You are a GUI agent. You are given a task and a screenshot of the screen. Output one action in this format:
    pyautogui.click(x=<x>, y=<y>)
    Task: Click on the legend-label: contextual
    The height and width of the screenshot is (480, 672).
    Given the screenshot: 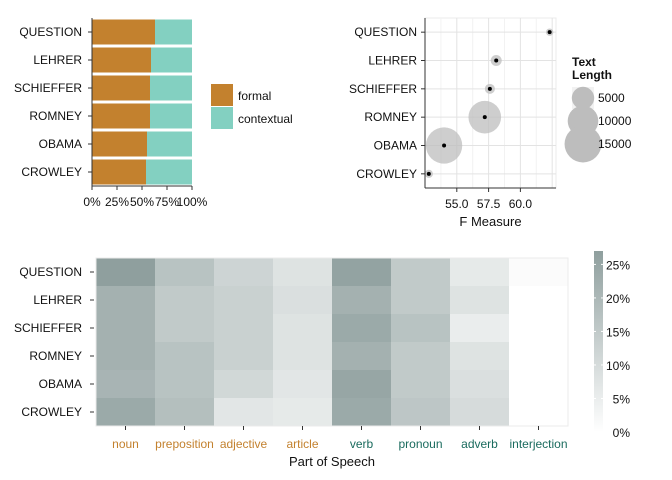 What is the action you would take?
    pyautogui.click(x=265, y=119)
    